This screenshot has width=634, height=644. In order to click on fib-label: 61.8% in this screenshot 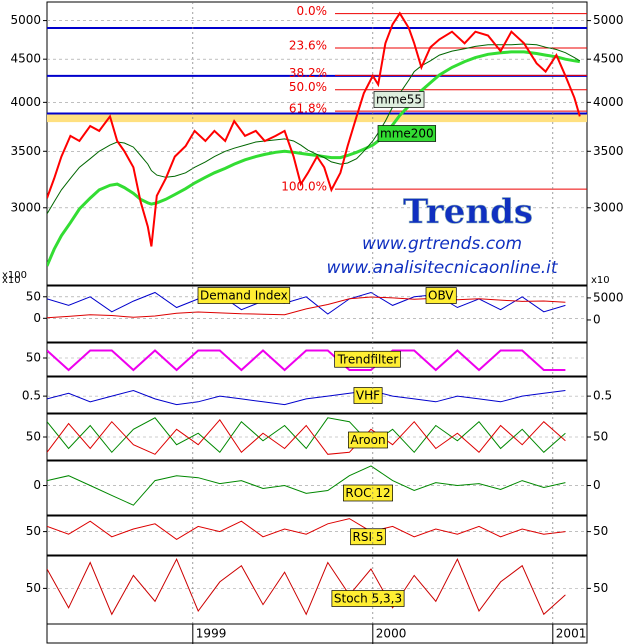, I will do `click(308, 109)`.